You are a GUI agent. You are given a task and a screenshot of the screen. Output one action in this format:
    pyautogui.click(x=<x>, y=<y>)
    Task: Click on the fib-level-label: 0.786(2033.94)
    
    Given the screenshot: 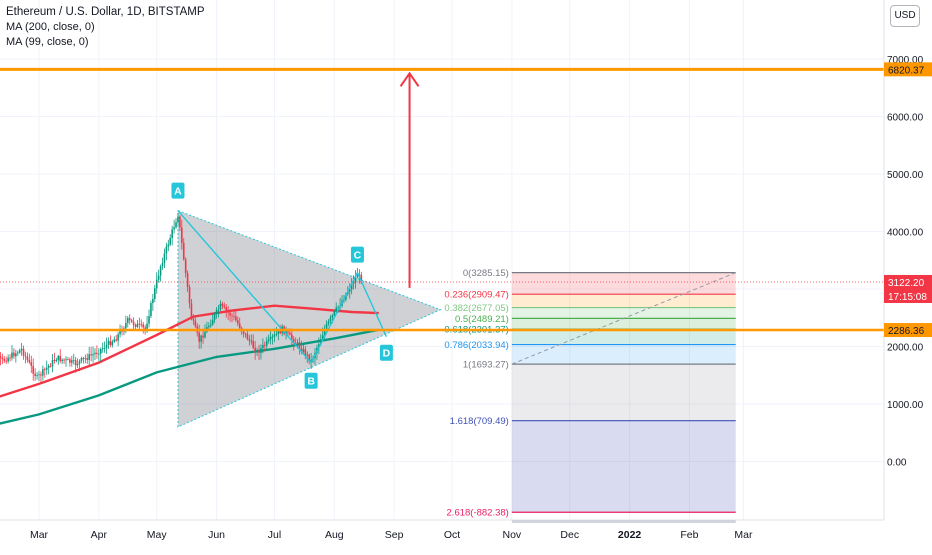 What is the action you would take?
    pyautogui.click(x=476, y=345)
    